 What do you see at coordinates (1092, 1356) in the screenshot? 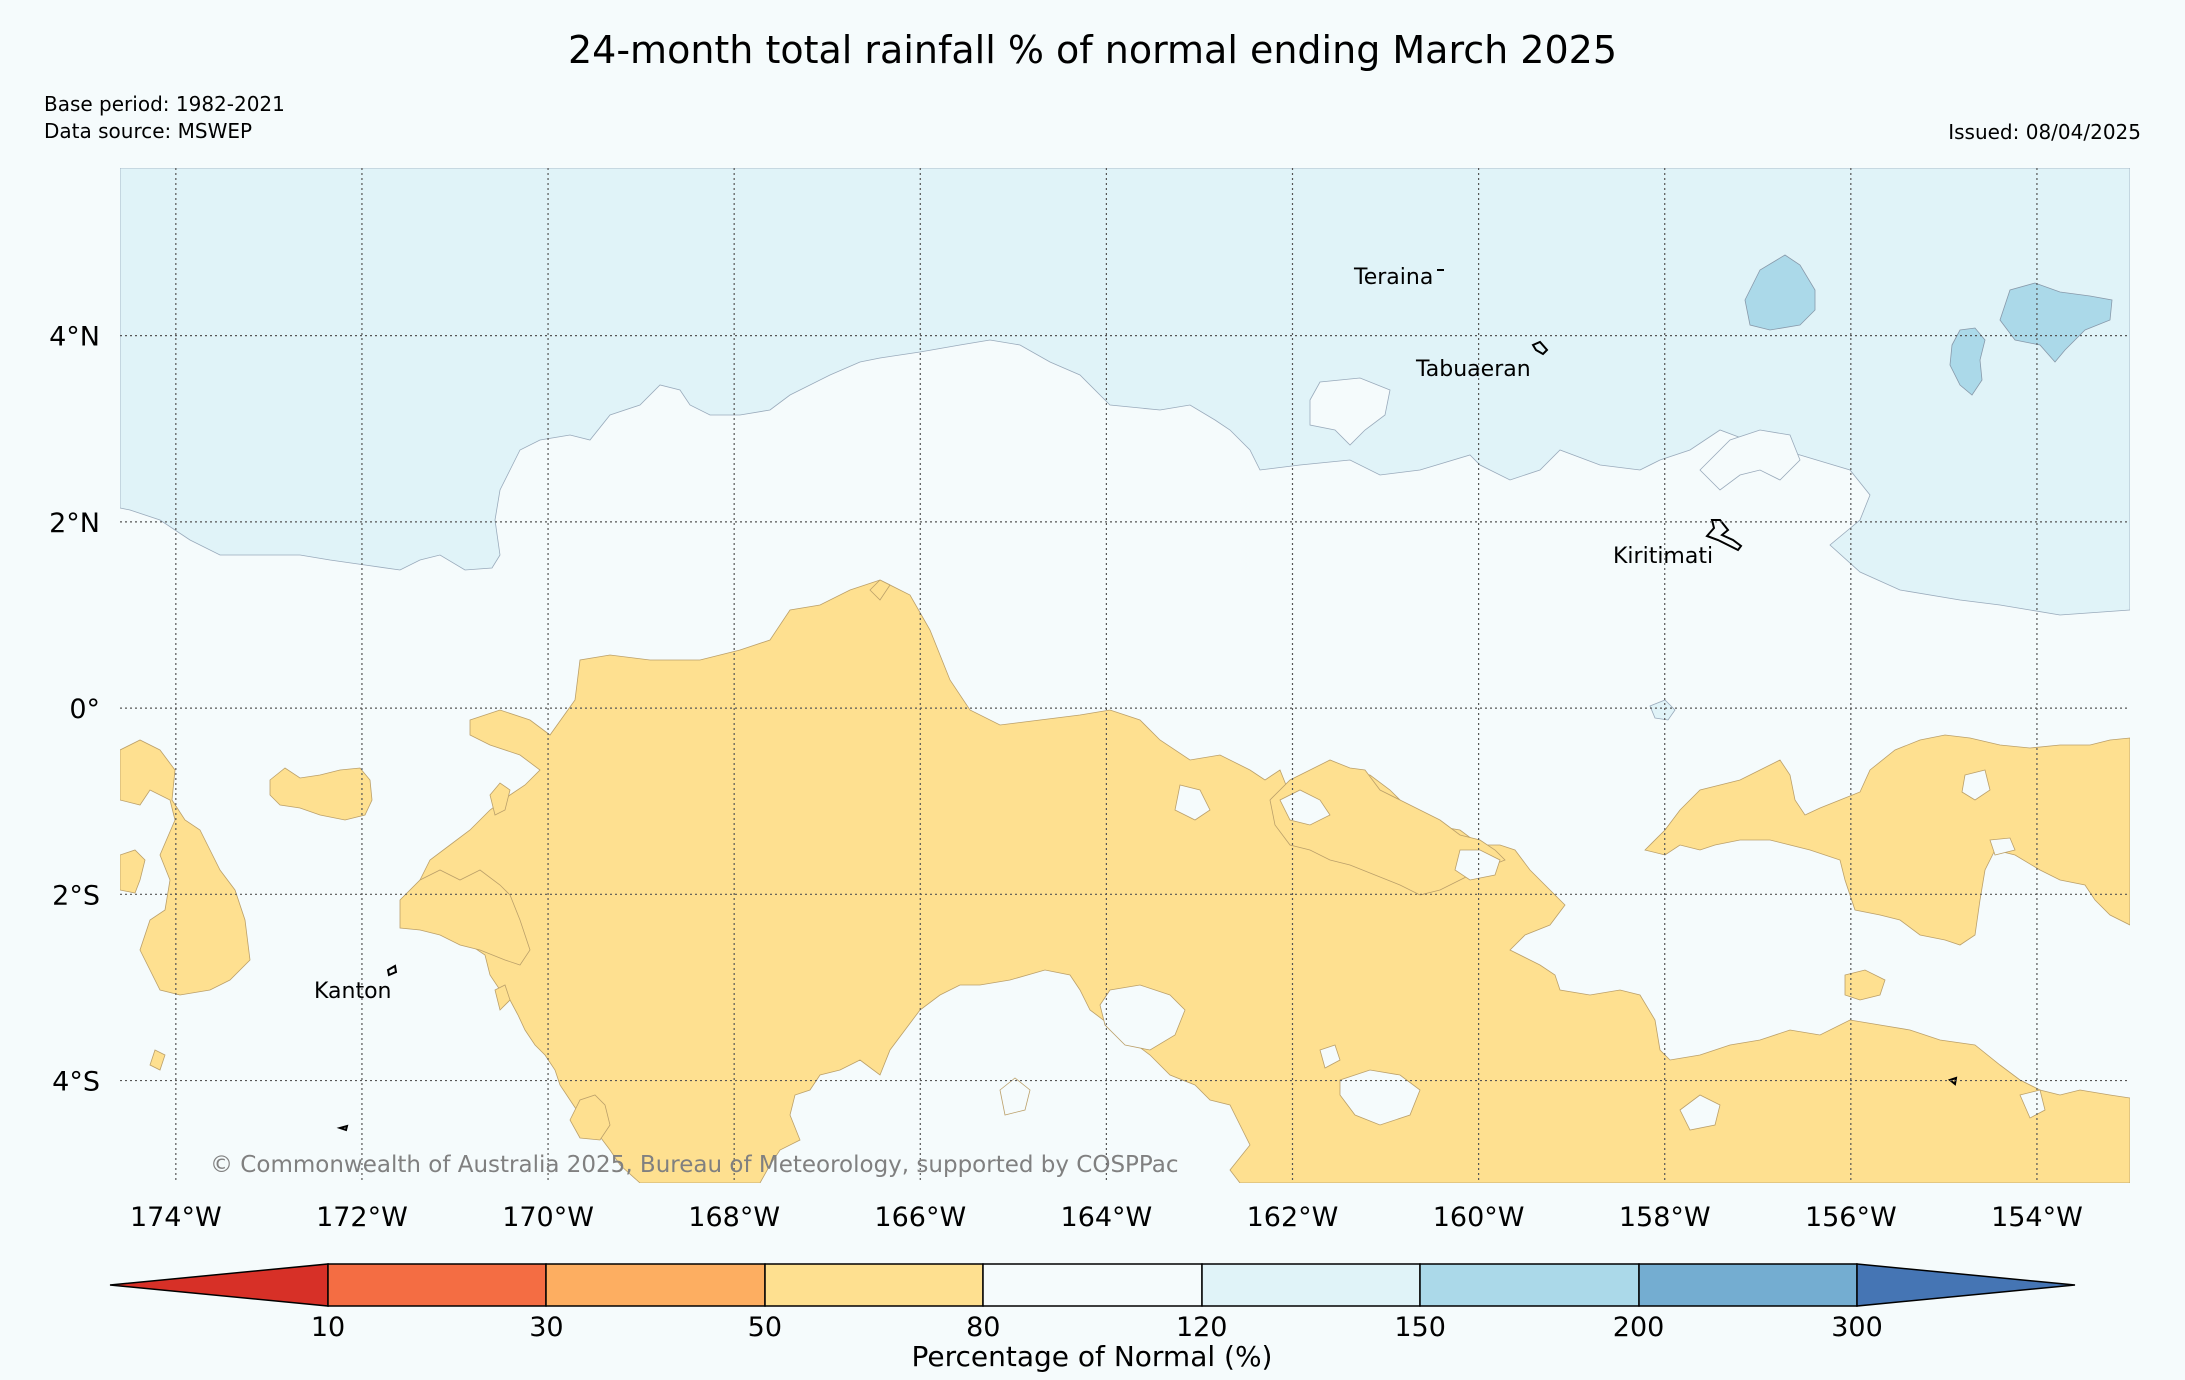
I see `colorbar-label: Percentage of Normal (%)` at bounding box center [1092, 1356].